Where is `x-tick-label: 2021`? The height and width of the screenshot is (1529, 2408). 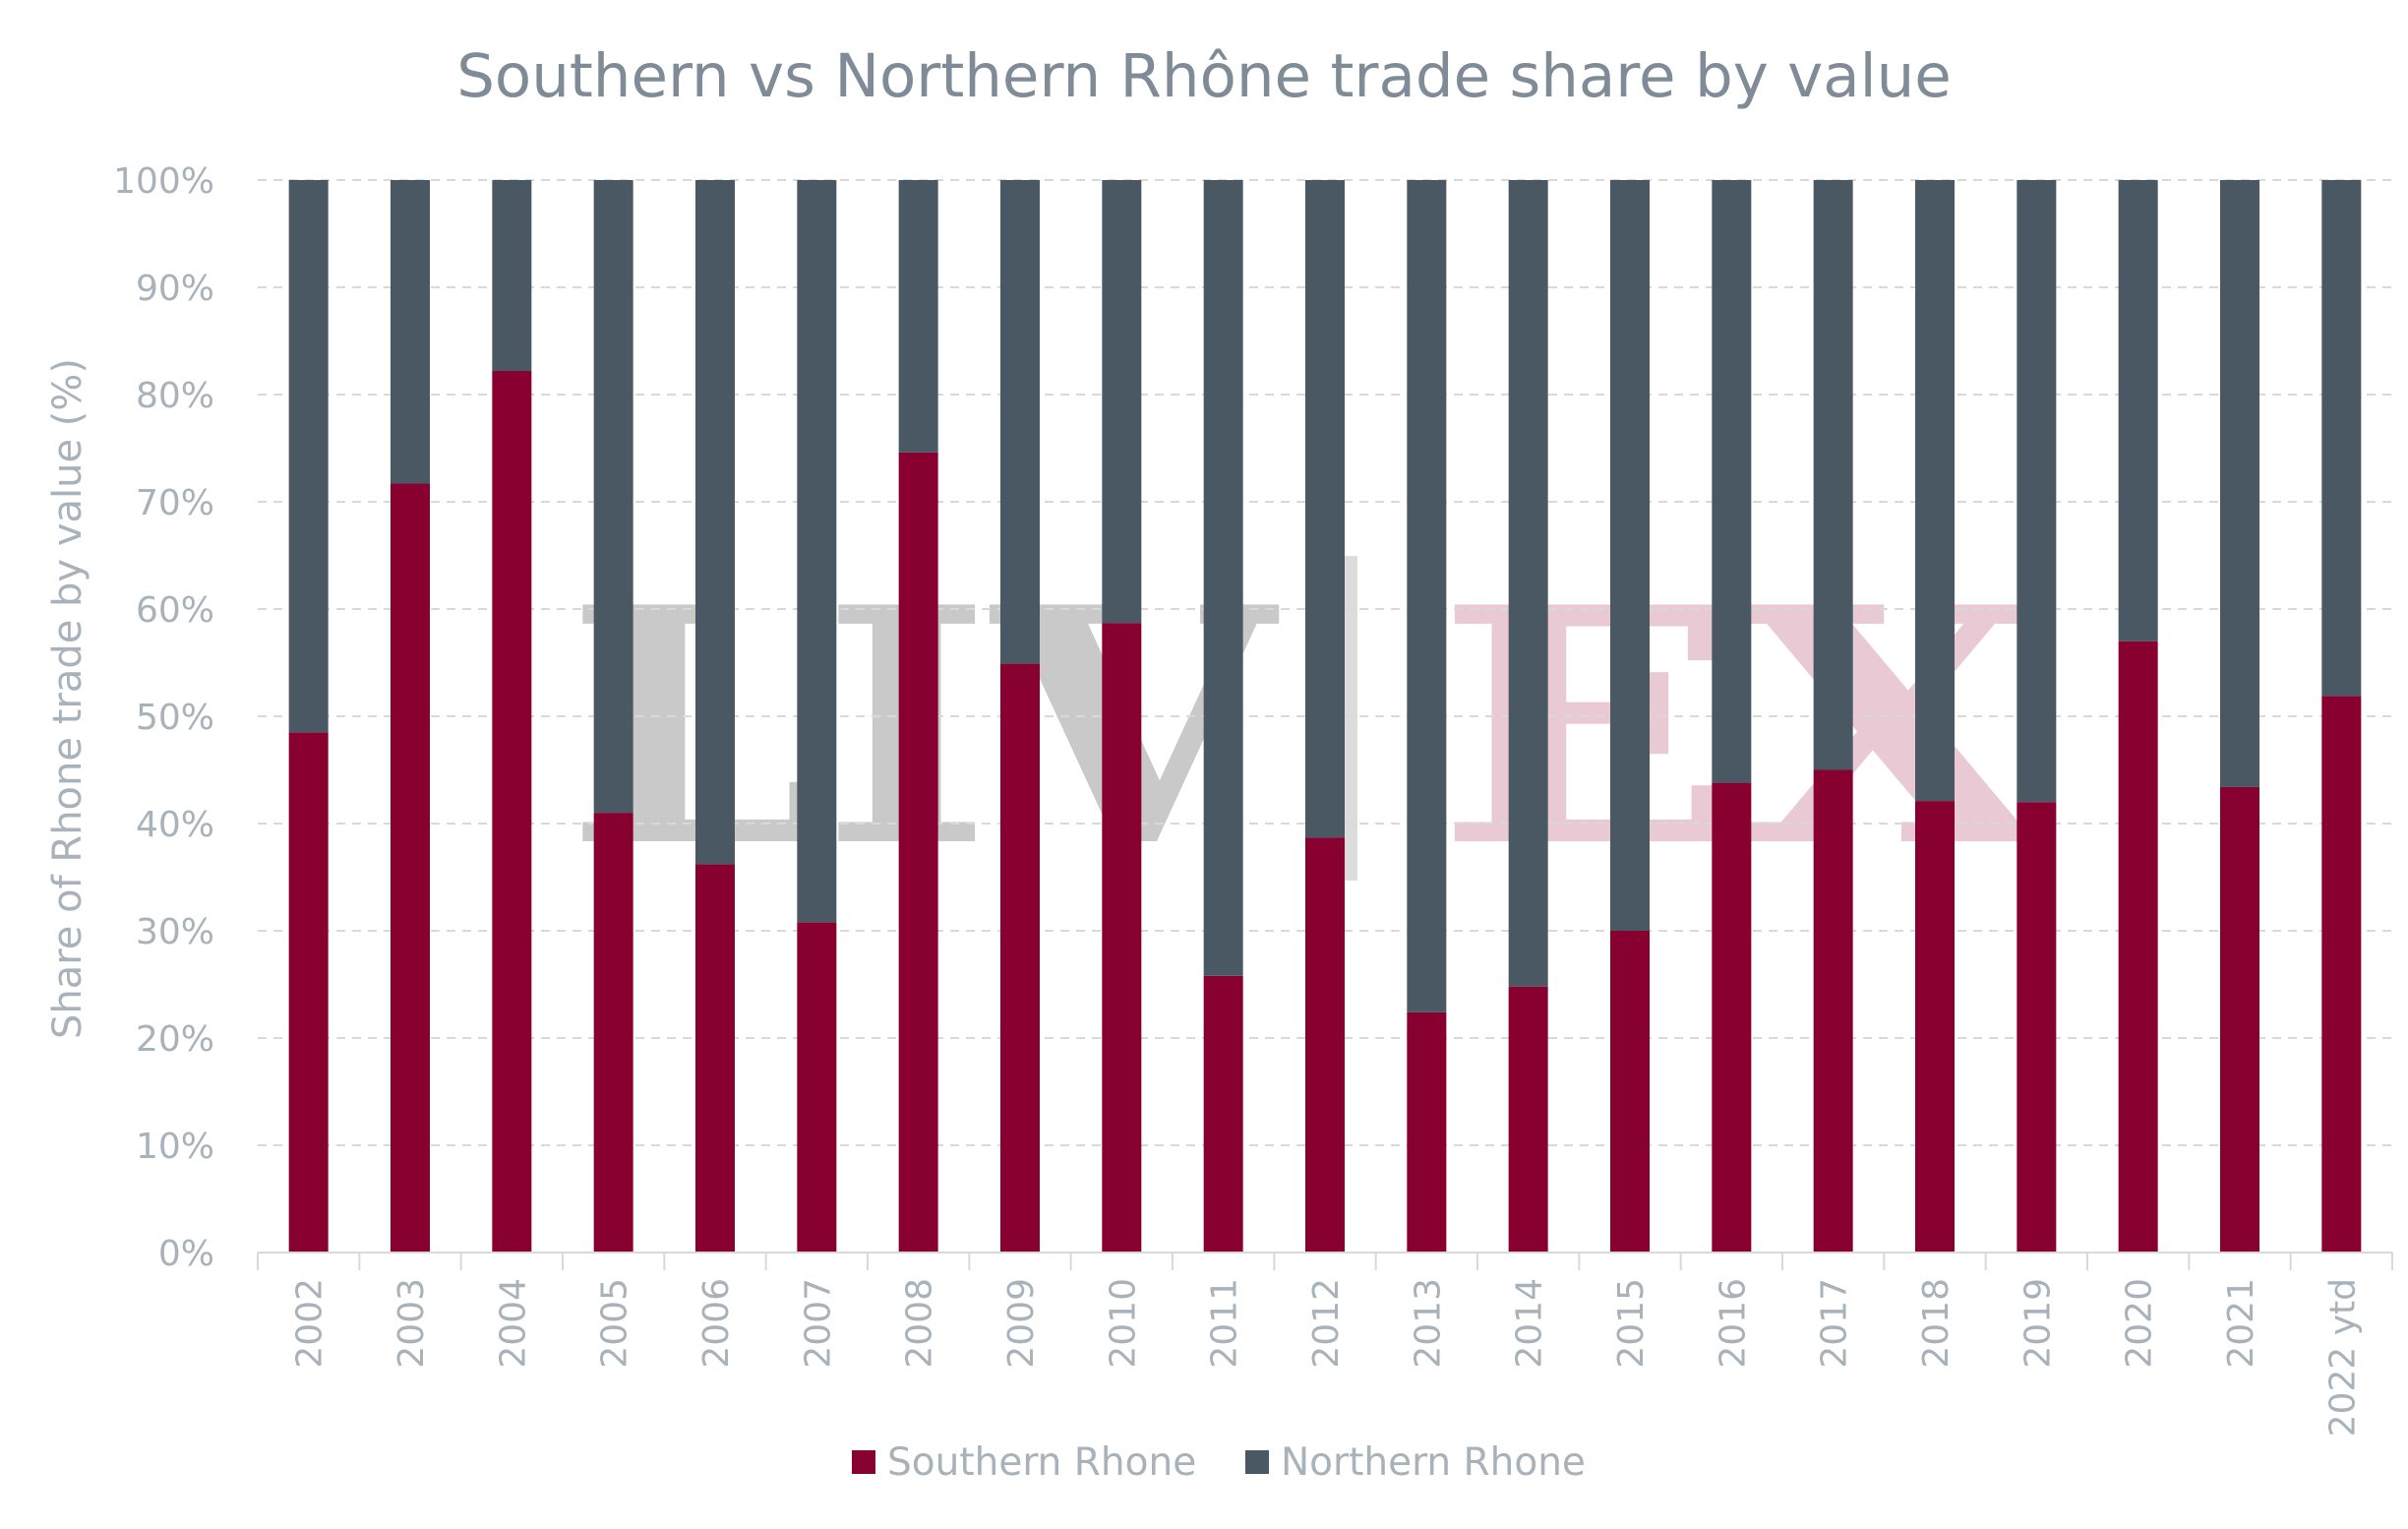
x-tick-label: 2021 is located at coordinates (2241, 1323).